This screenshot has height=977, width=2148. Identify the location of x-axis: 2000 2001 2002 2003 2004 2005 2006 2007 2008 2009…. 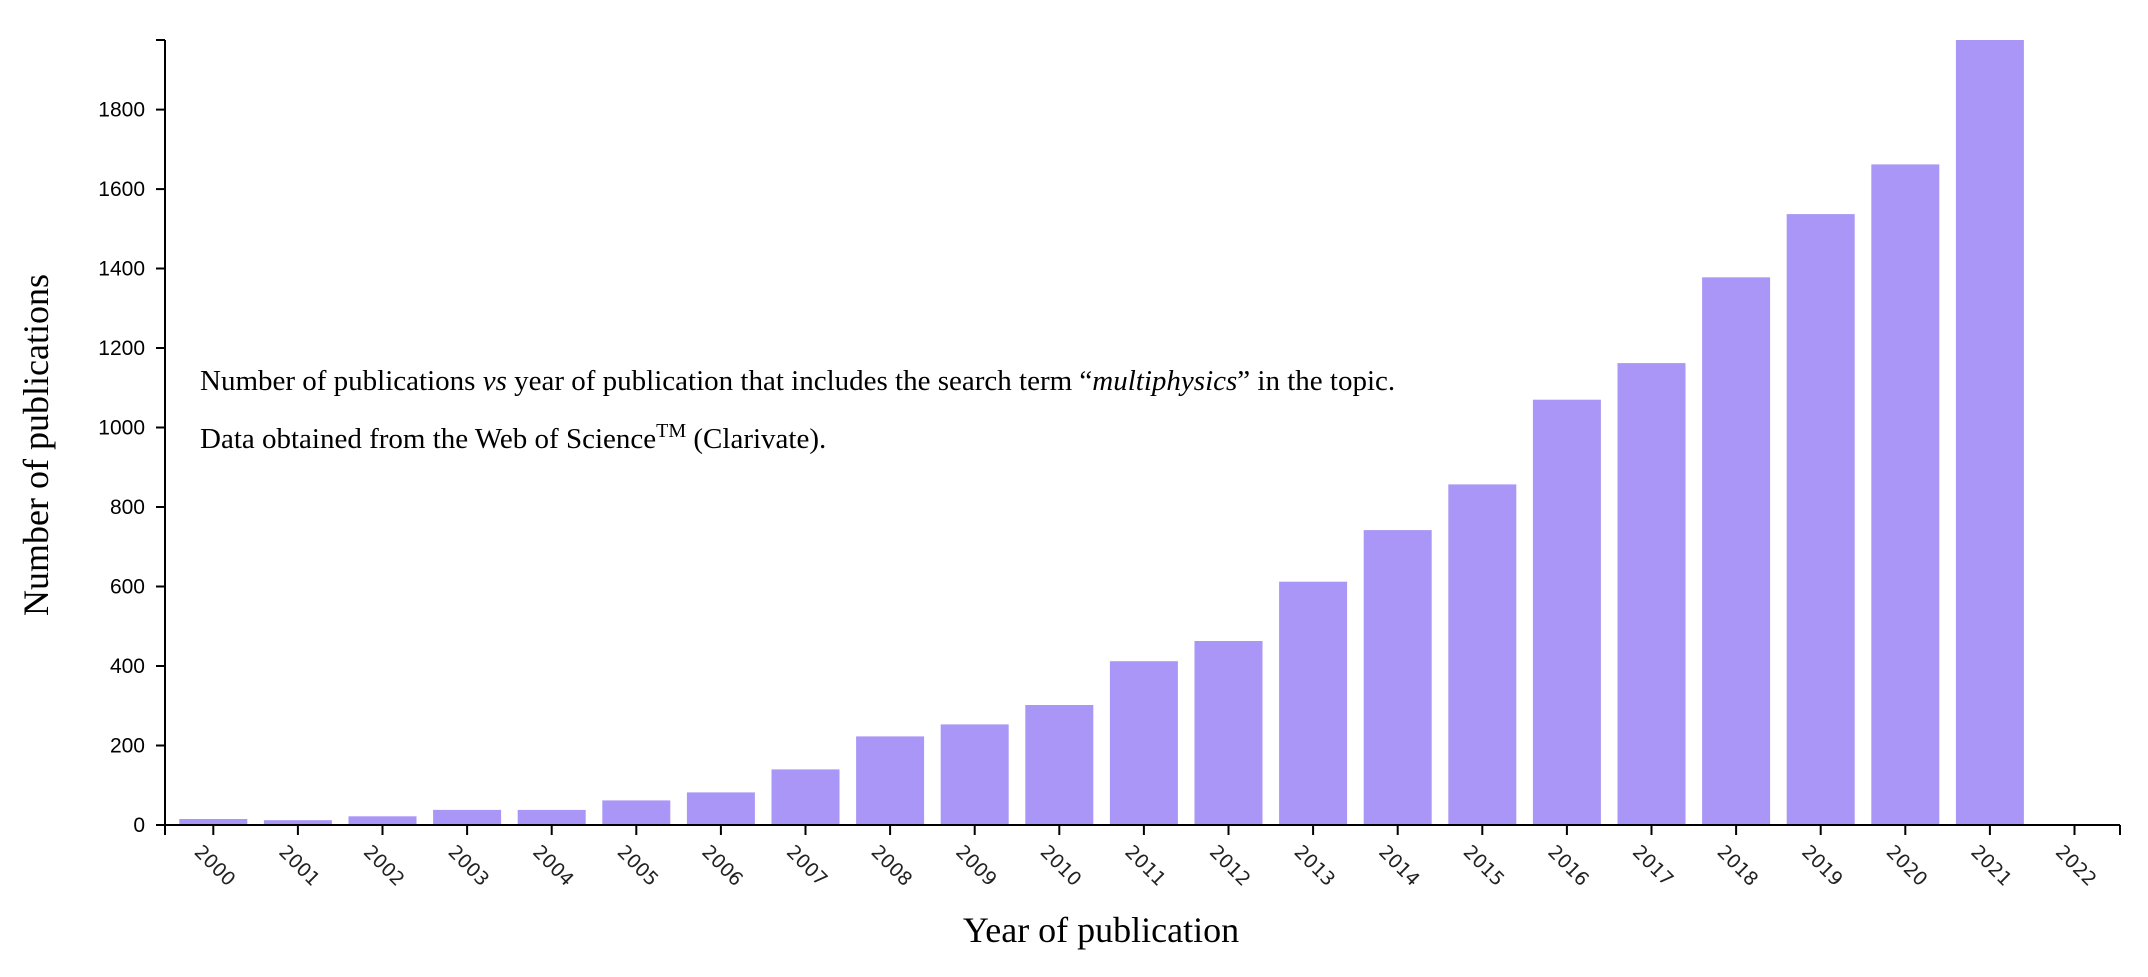
(1142, 857).